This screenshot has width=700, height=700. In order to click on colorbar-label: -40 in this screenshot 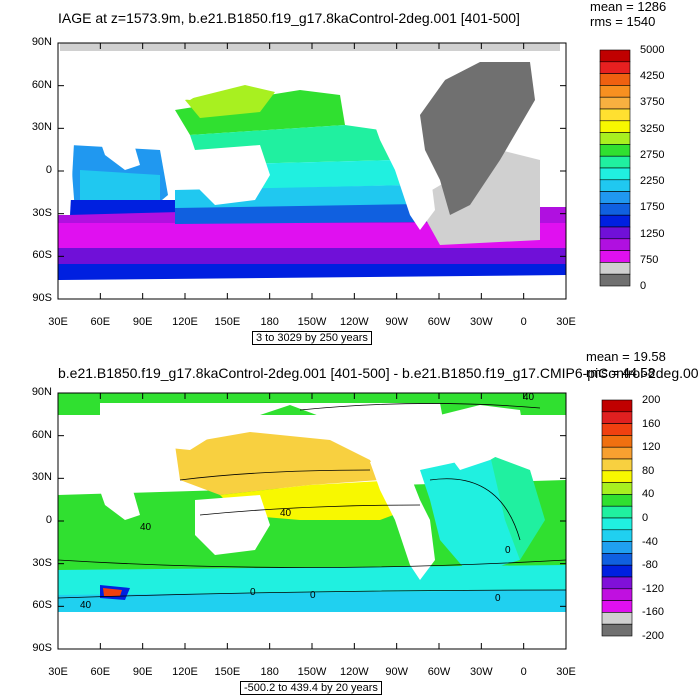, I will do `click(650, 541)`.